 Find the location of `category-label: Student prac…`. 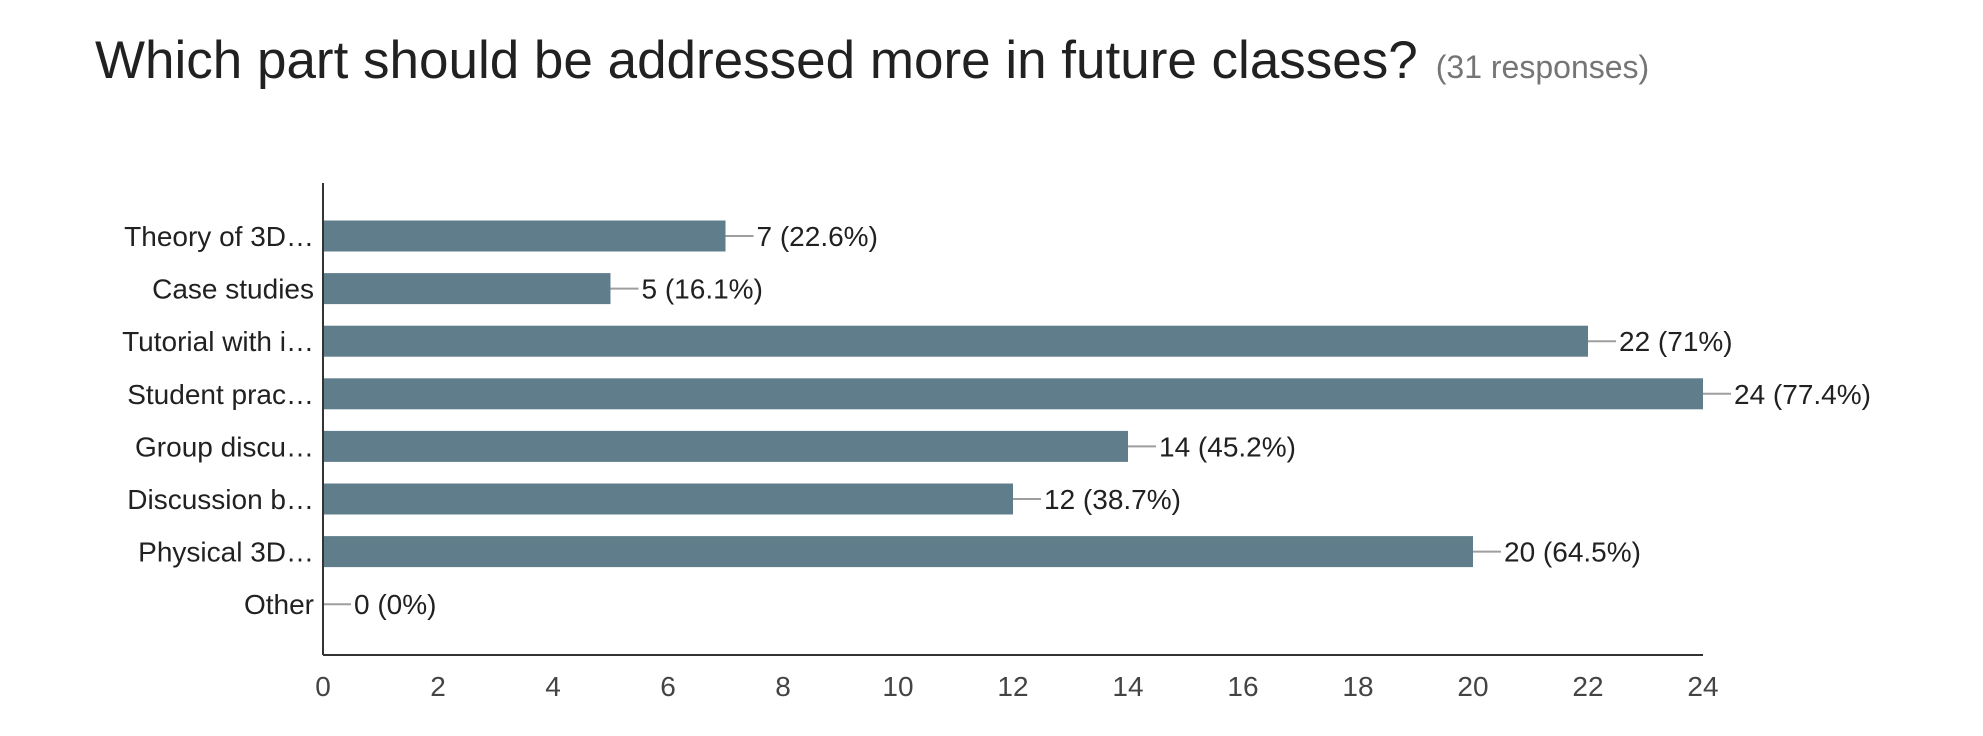

category-label: Student prac… is located at coordinates (220, 394).